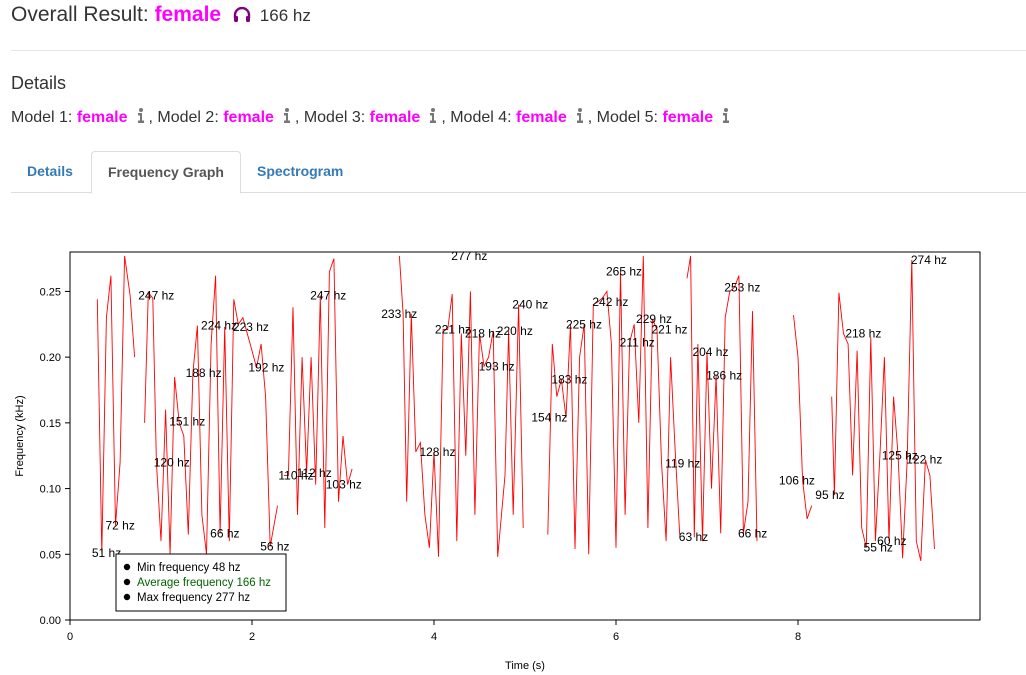 The image size is (1026, 675). I want to click on model-label: Model 4:, so click(483, 117).